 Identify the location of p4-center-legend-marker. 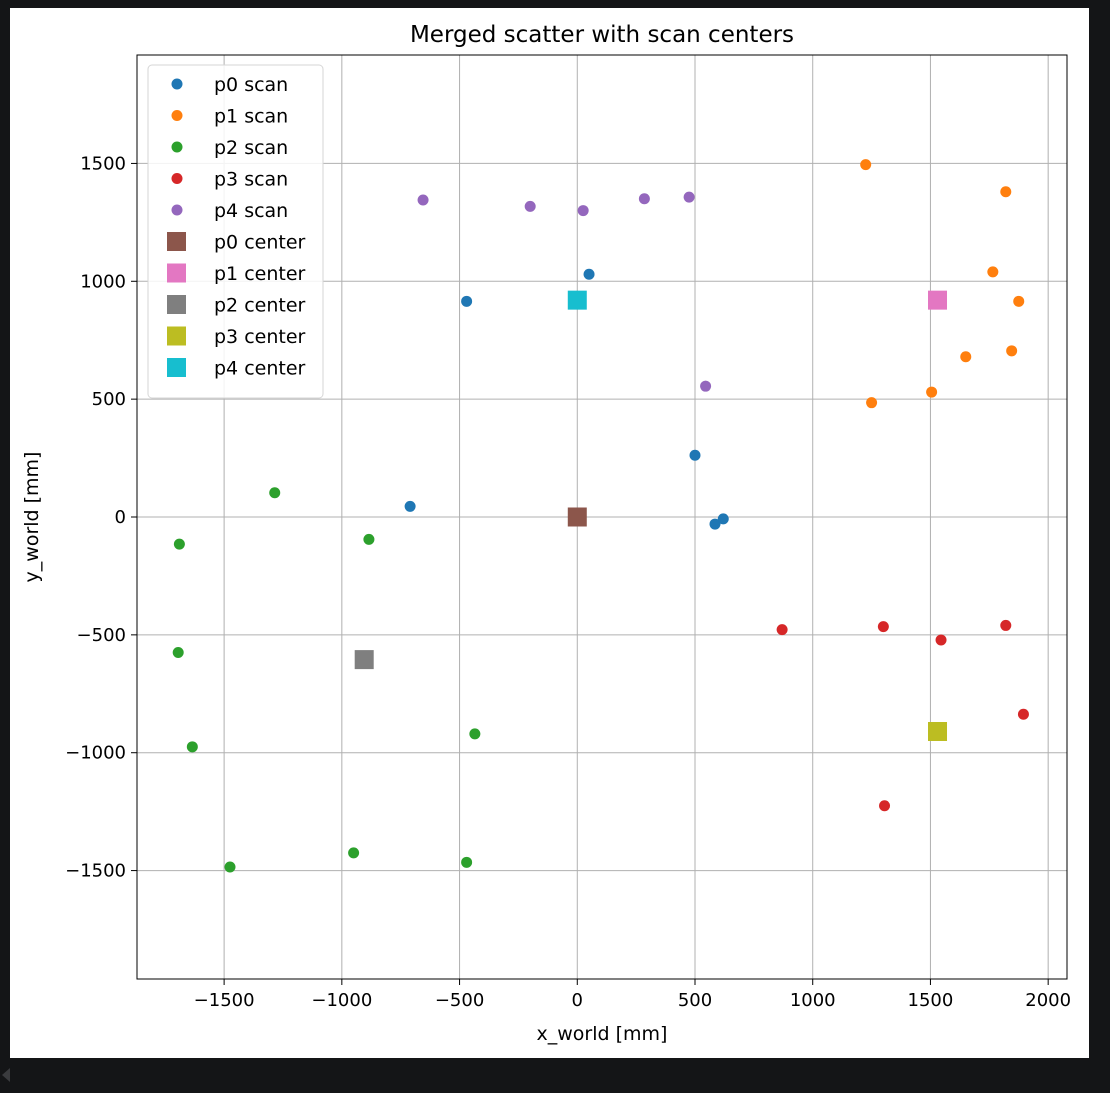
(176, 367).